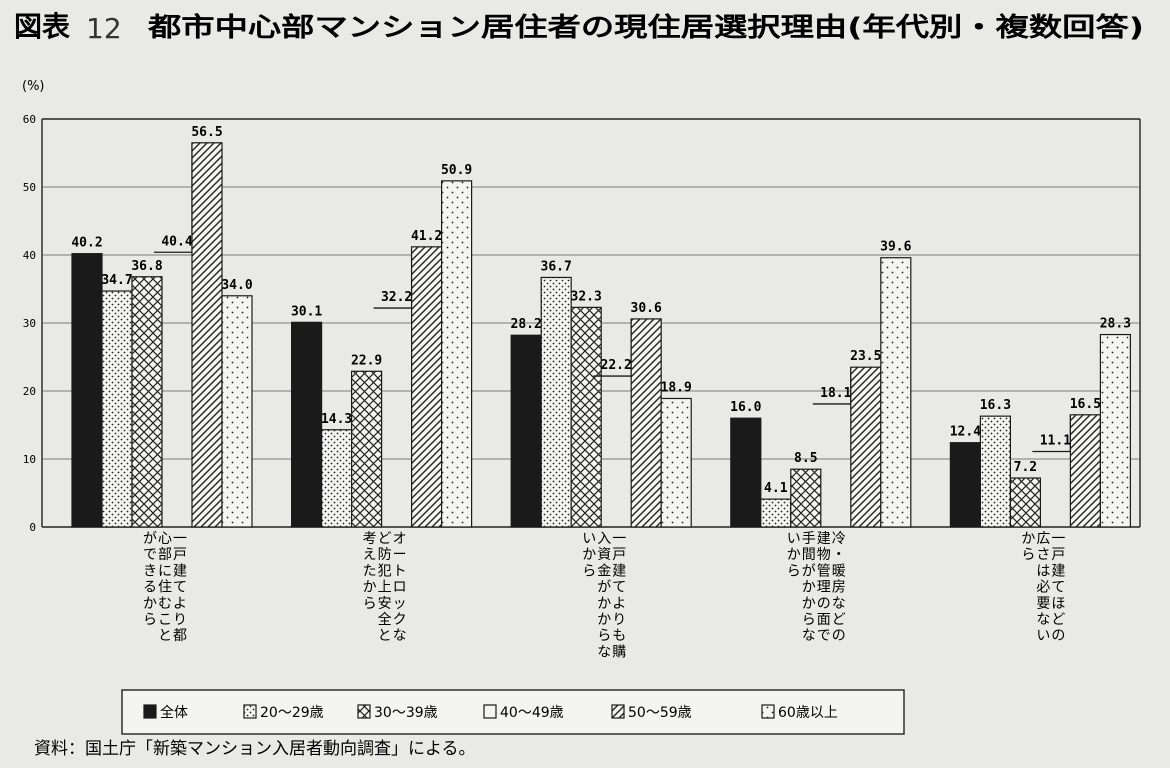  What do you see at coordinates (42, 26) in the screenshot?
I see `figure-number-label: 図表` at bounding box center [42, 26].